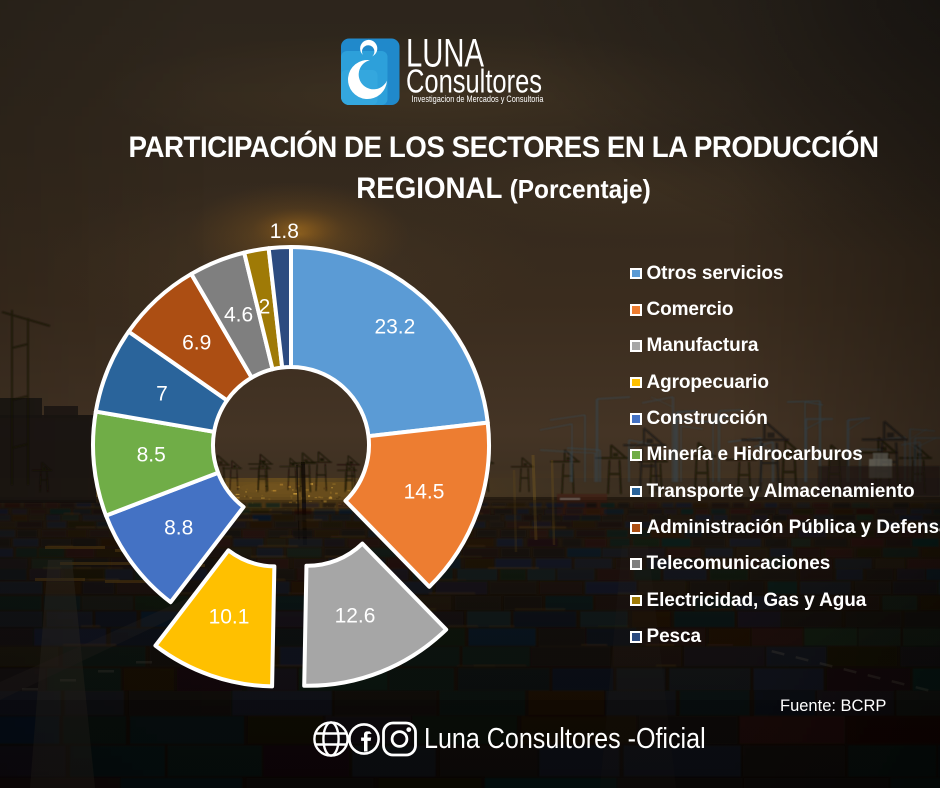 The height and width of the screenshot is (788, 940). Describe the element at coordinates (478, 99) in the screenshot. I see `svg-text:Investigacion de Mercados y Co: Investigacion de Mercados y Consultoria` at that location.